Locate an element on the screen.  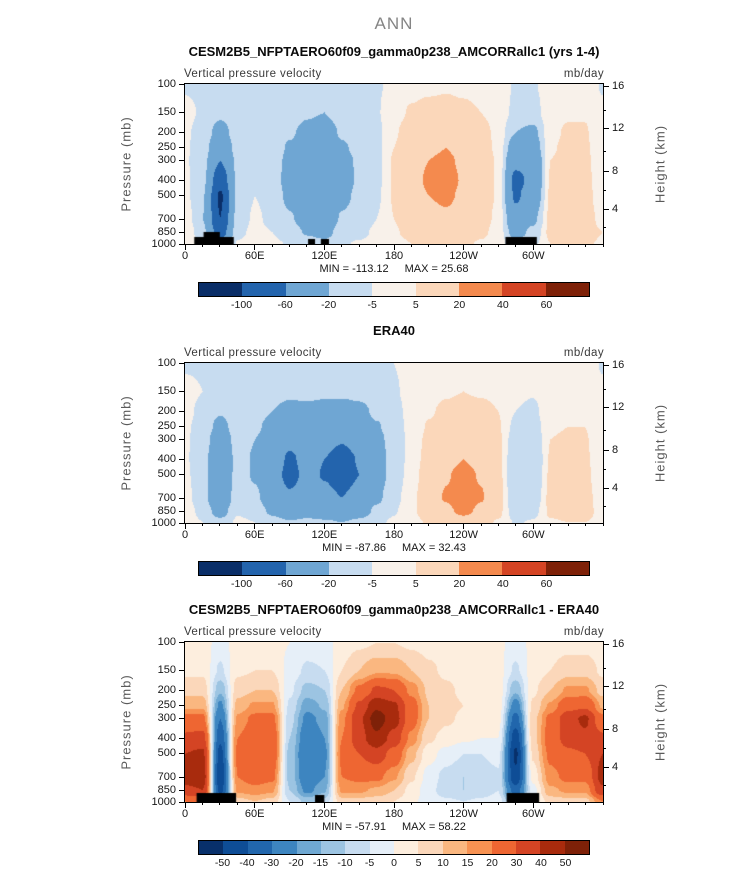
colorbar: -100 -60 -20 -5 5 20 40 60 is located at coordinates (394, 576).